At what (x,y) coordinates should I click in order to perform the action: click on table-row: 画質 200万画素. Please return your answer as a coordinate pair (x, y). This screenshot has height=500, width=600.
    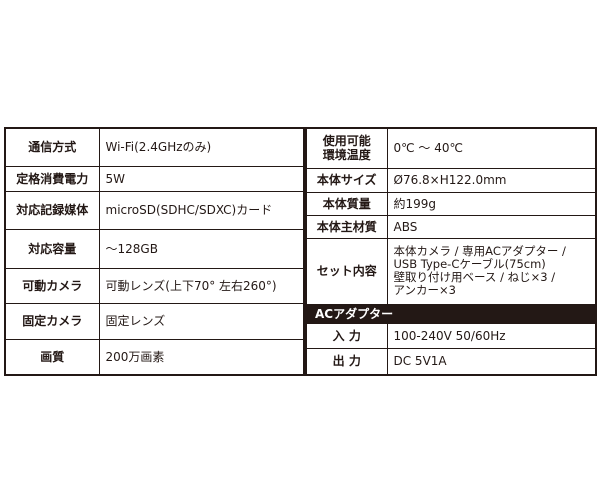
    Looking at the image, I should click on (154, 357).